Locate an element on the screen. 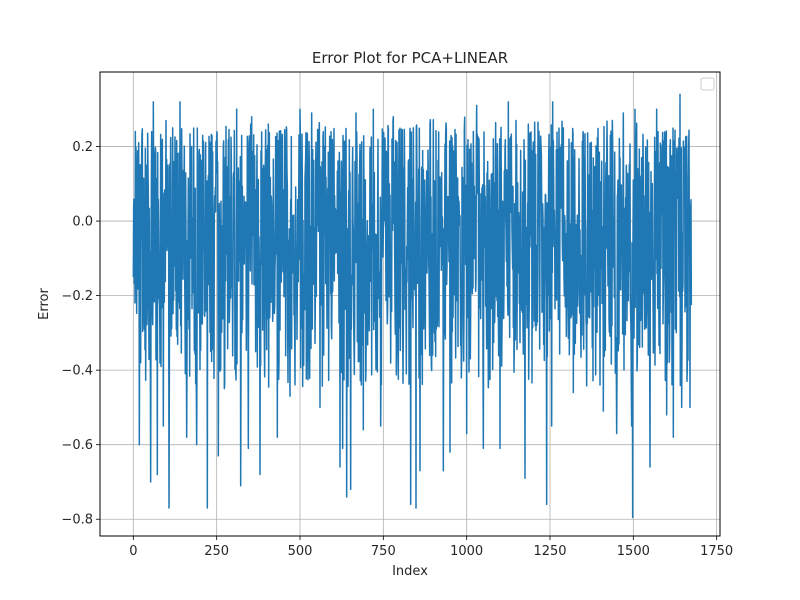 The width and height of the screenshot is (800, 600). x-tick-label: 1750 is located at coordinates (716, 551).